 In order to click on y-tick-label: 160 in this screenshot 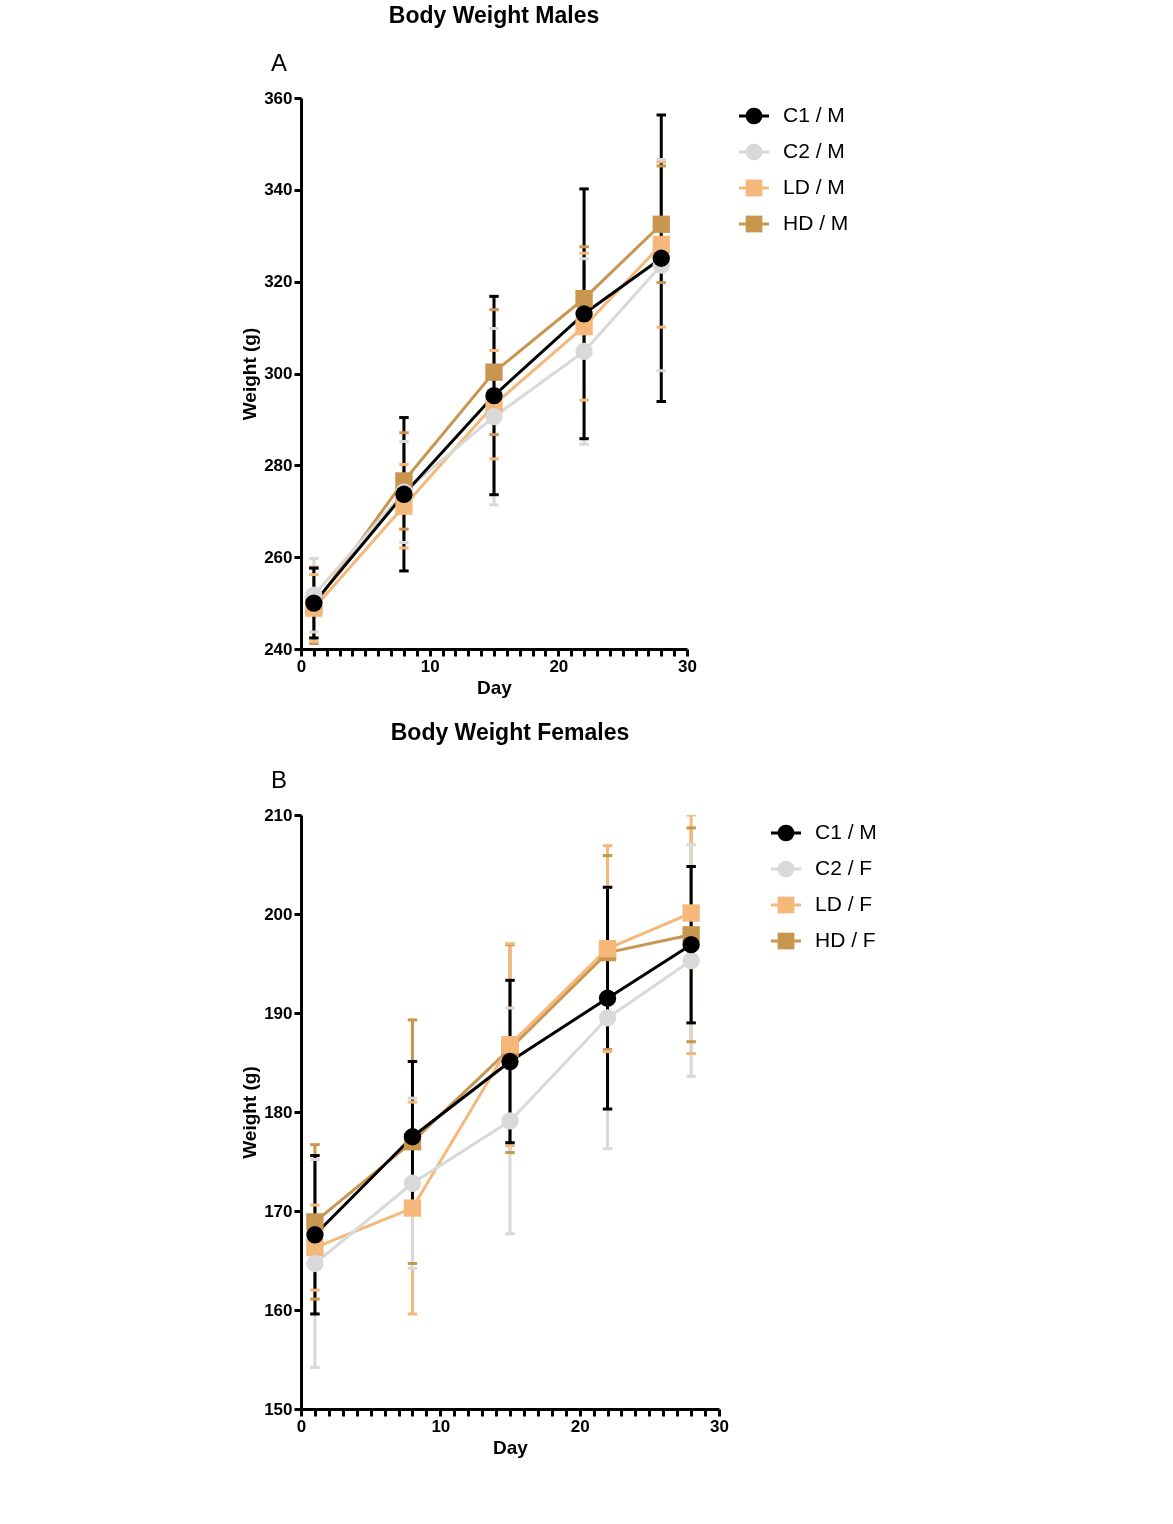, I will do `click(278, 1310)`.